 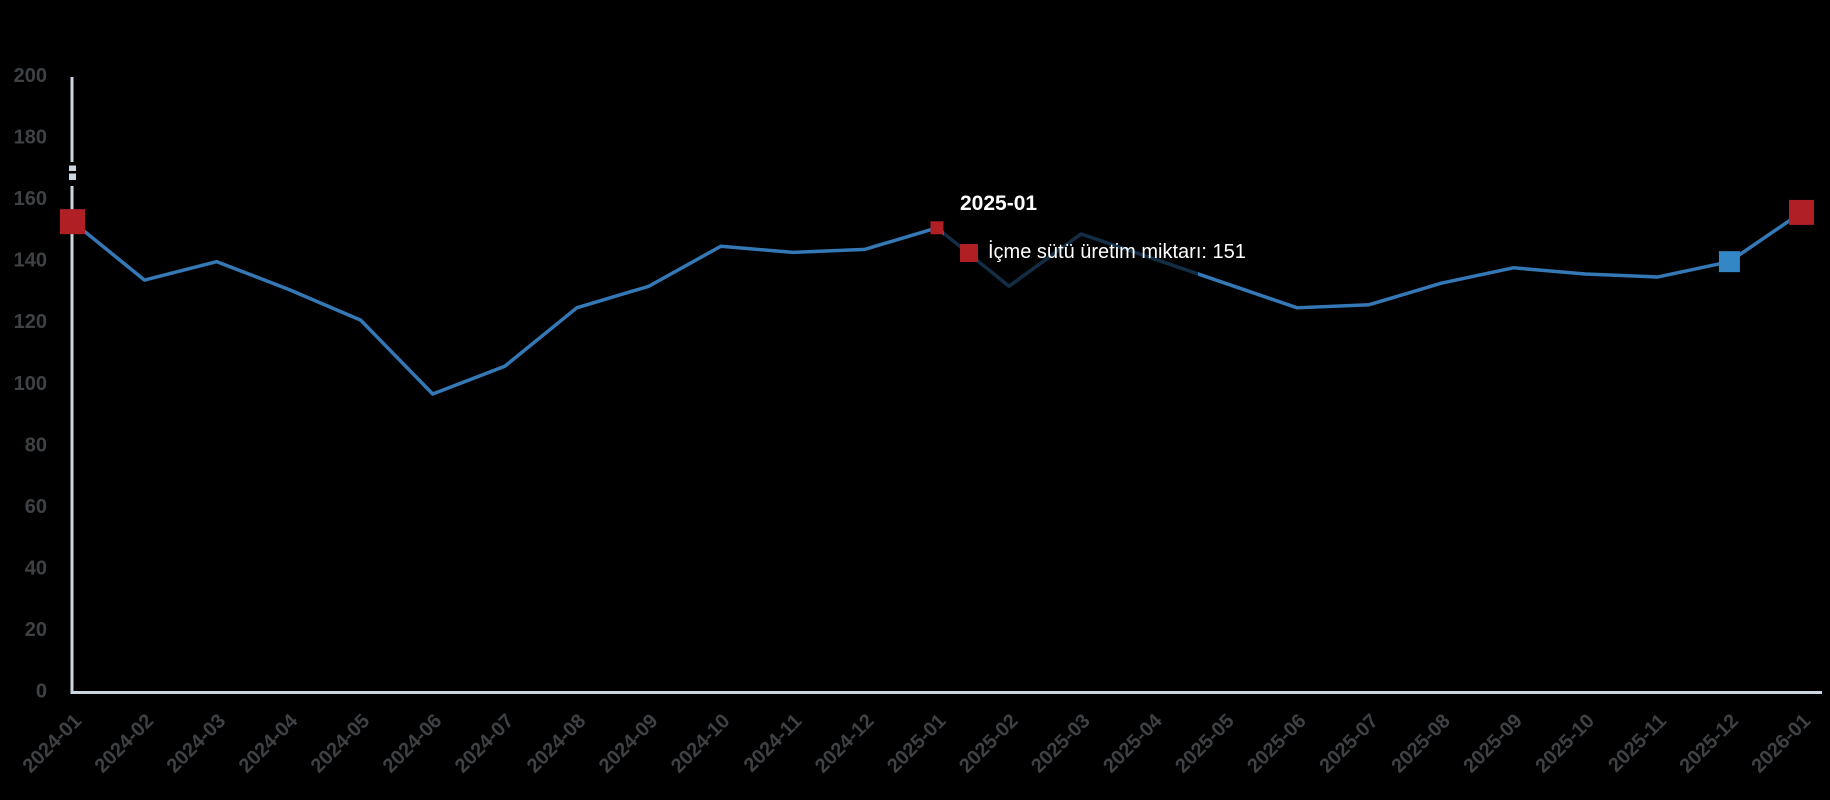 I want to click on y-tick-label: 80, so click(x=36, y=445).